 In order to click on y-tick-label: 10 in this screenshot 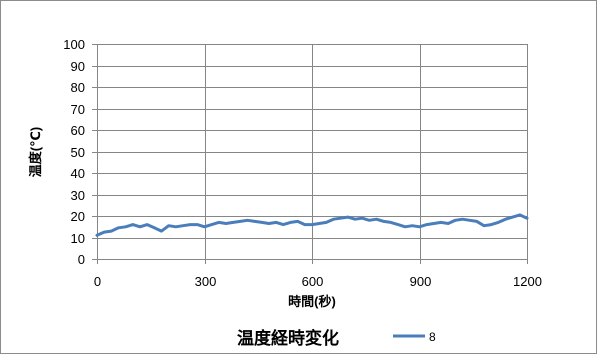, I will do `click(78, 238)`.